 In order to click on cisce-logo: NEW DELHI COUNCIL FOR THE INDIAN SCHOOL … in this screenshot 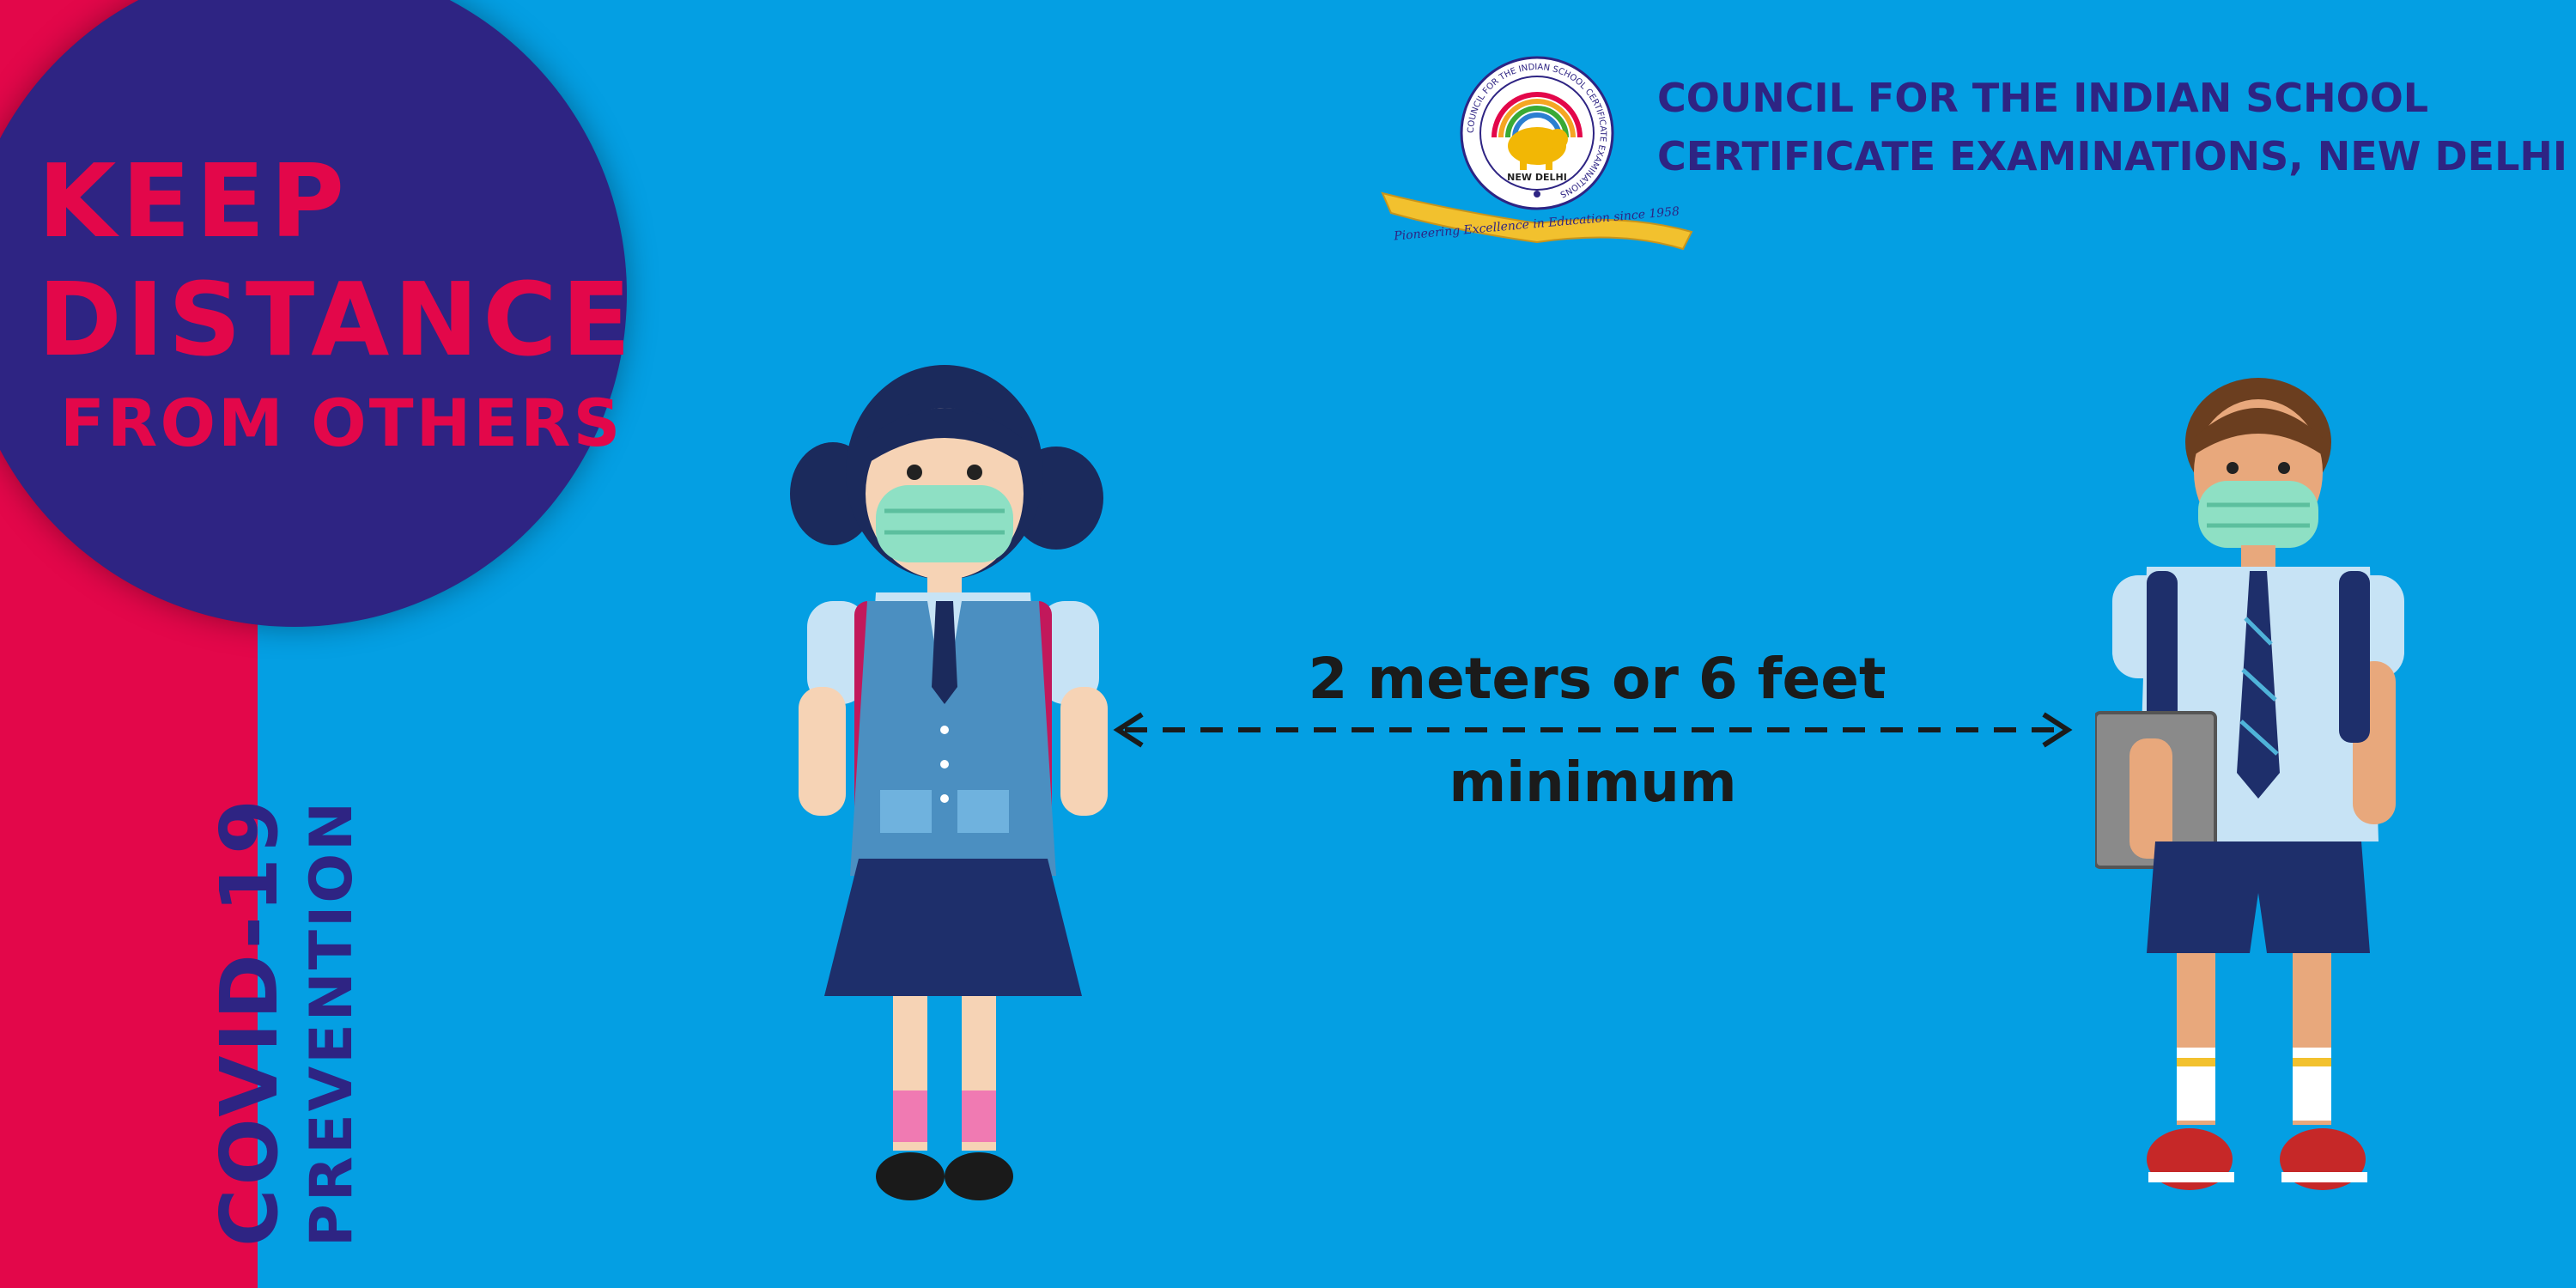, I will do `click(1537, 153)`.